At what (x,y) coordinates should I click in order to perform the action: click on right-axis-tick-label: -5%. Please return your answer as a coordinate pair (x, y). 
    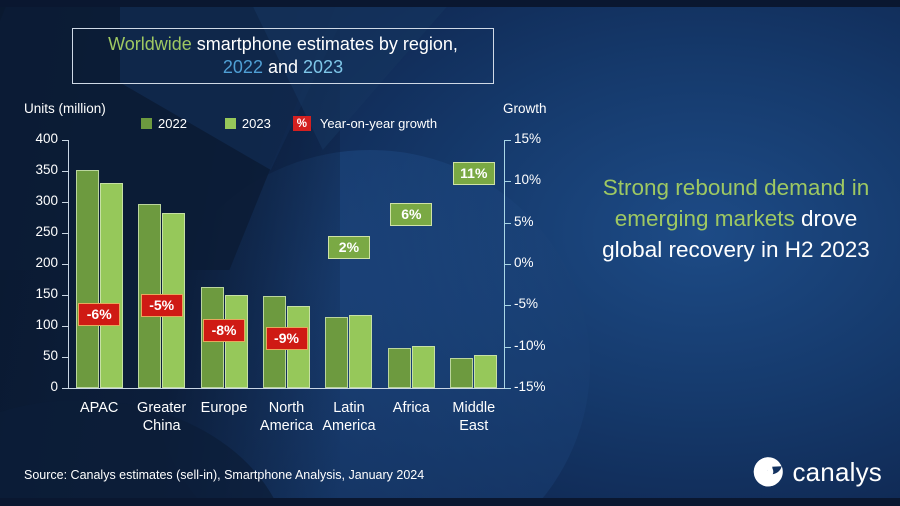
    Looking at the image, I should click on (526, 304).